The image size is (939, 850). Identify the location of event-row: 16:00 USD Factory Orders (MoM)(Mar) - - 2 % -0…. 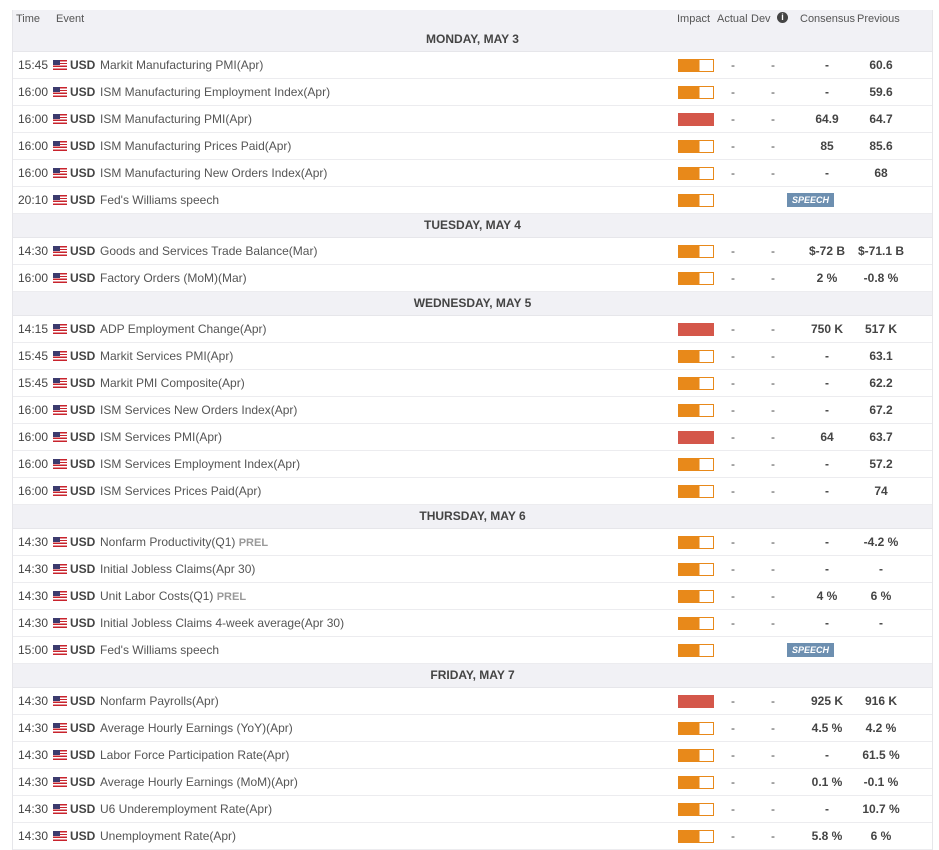
(472, 278).